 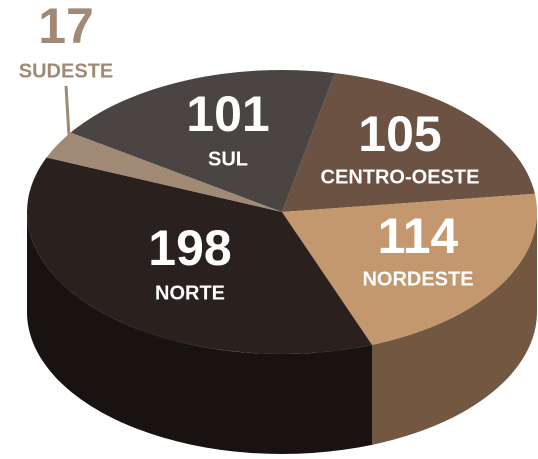 What do you see at coordinates (399, 134) in the screenshot?
I see `value-label: 105` at bounding box center [399, 134].